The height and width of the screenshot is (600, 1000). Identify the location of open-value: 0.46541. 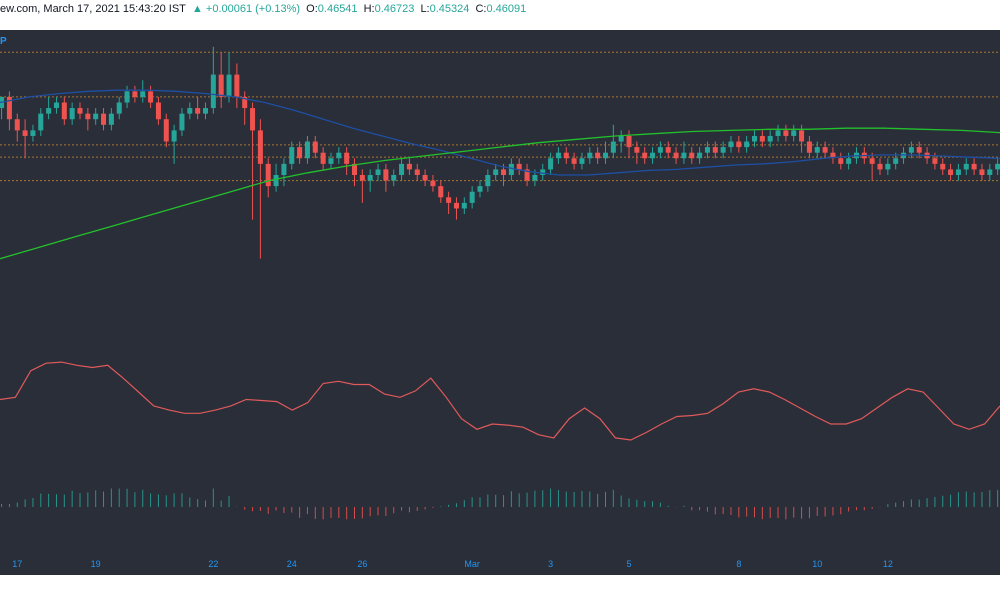
(337, 9).